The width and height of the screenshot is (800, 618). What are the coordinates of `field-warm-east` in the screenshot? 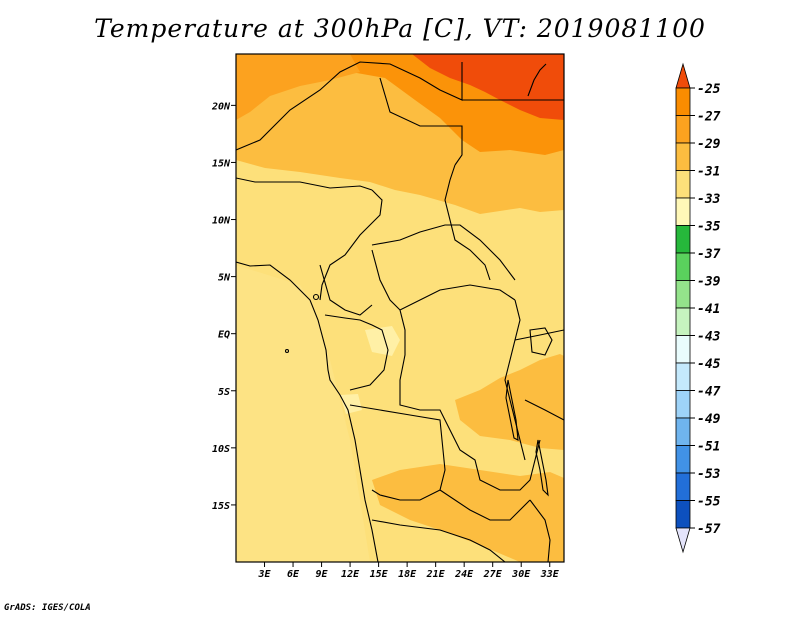 It's located at (509, 402).